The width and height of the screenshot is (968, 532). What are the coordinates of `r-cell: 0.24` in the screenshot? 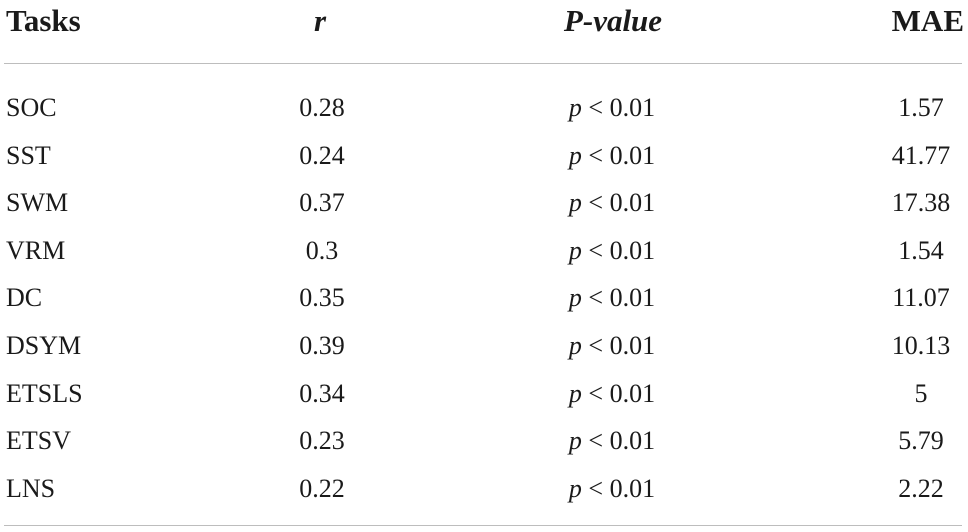 It's located at (322, 155).